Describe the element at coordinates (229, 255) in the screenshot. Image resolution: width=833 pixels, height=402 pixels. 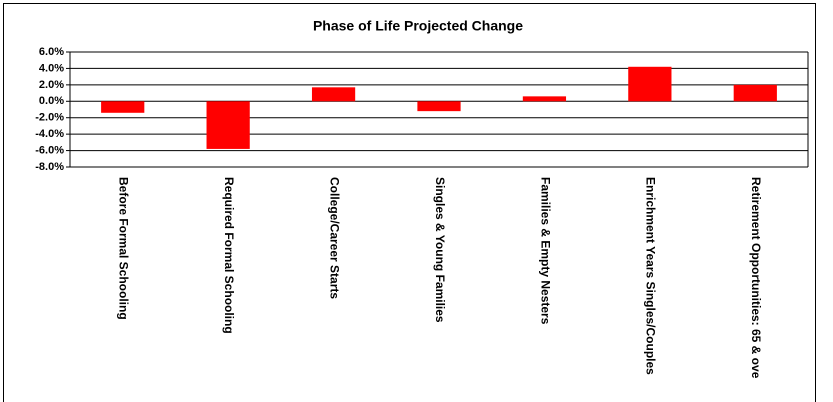
I see `x-tick-label: Required Formal Schooling` at that location.